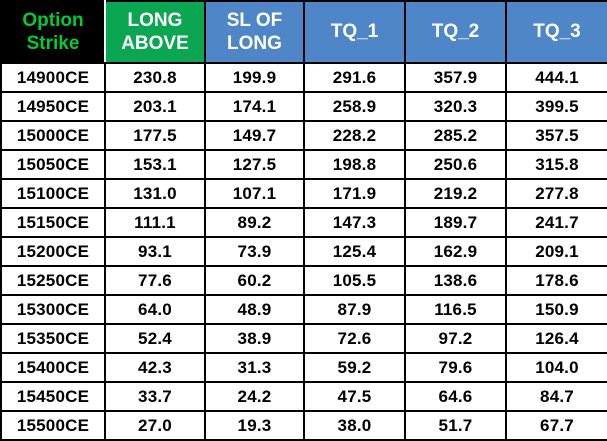 This screenshot has height=441, width=607. I want to click on cell-sl-of-long: 60.2, so click(254, 280).